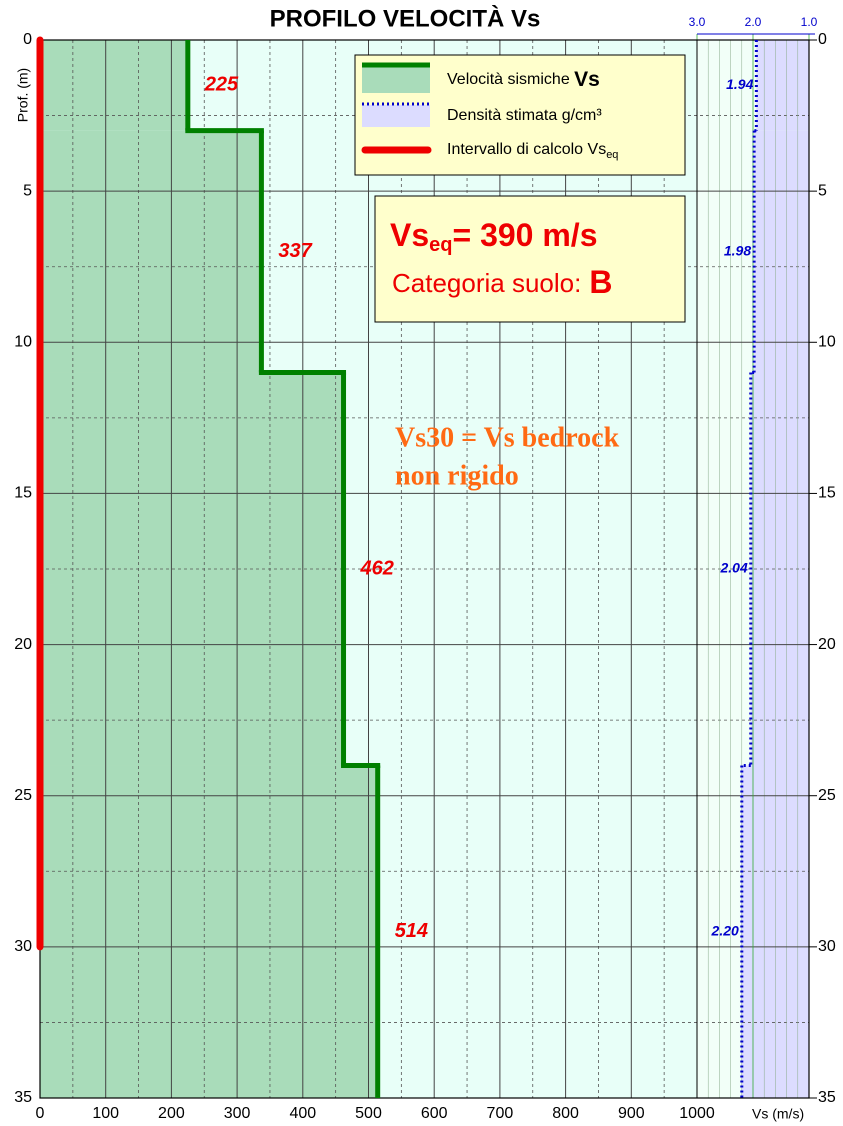 Image resolution: width=843 pixels, height=1126 pixels. Describe the element at coordinates (753, 22) in the screenshot. I see `x2-tick-label: 2.0` at that location.